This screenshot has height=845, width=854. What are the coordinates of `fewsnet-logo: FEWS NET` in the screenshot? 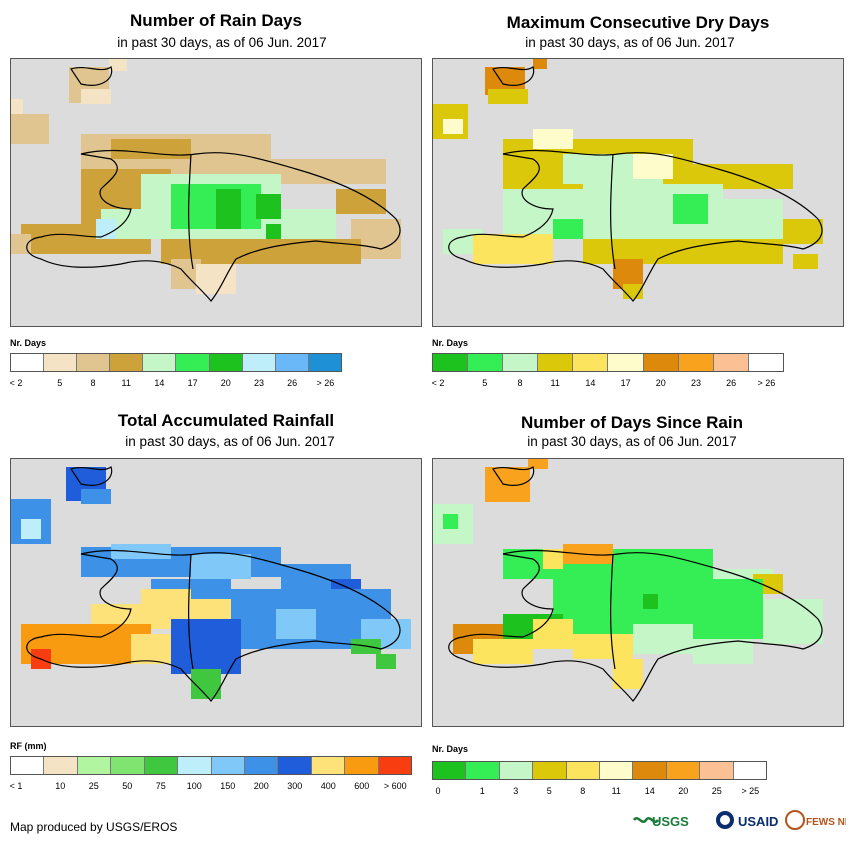 It's located at (815, 820).